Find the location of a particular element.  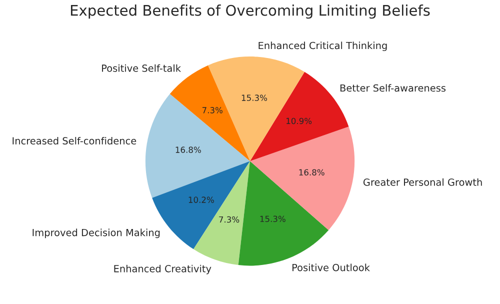

slice-label: Enhanced Creativity is located at coordinates (163, 269).